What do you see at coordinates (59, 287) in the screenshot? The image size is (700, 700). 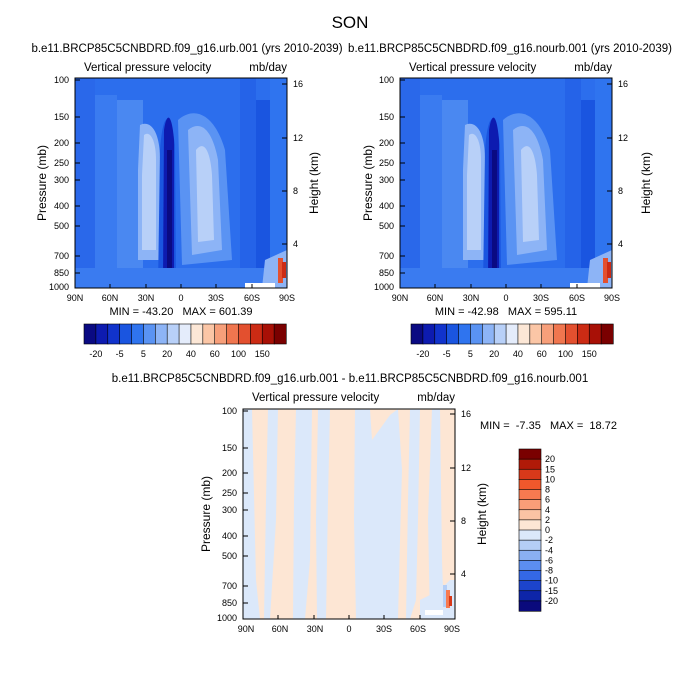 I see `panel-1-ytick-1000: 1000` at bounding box center [59, 287].